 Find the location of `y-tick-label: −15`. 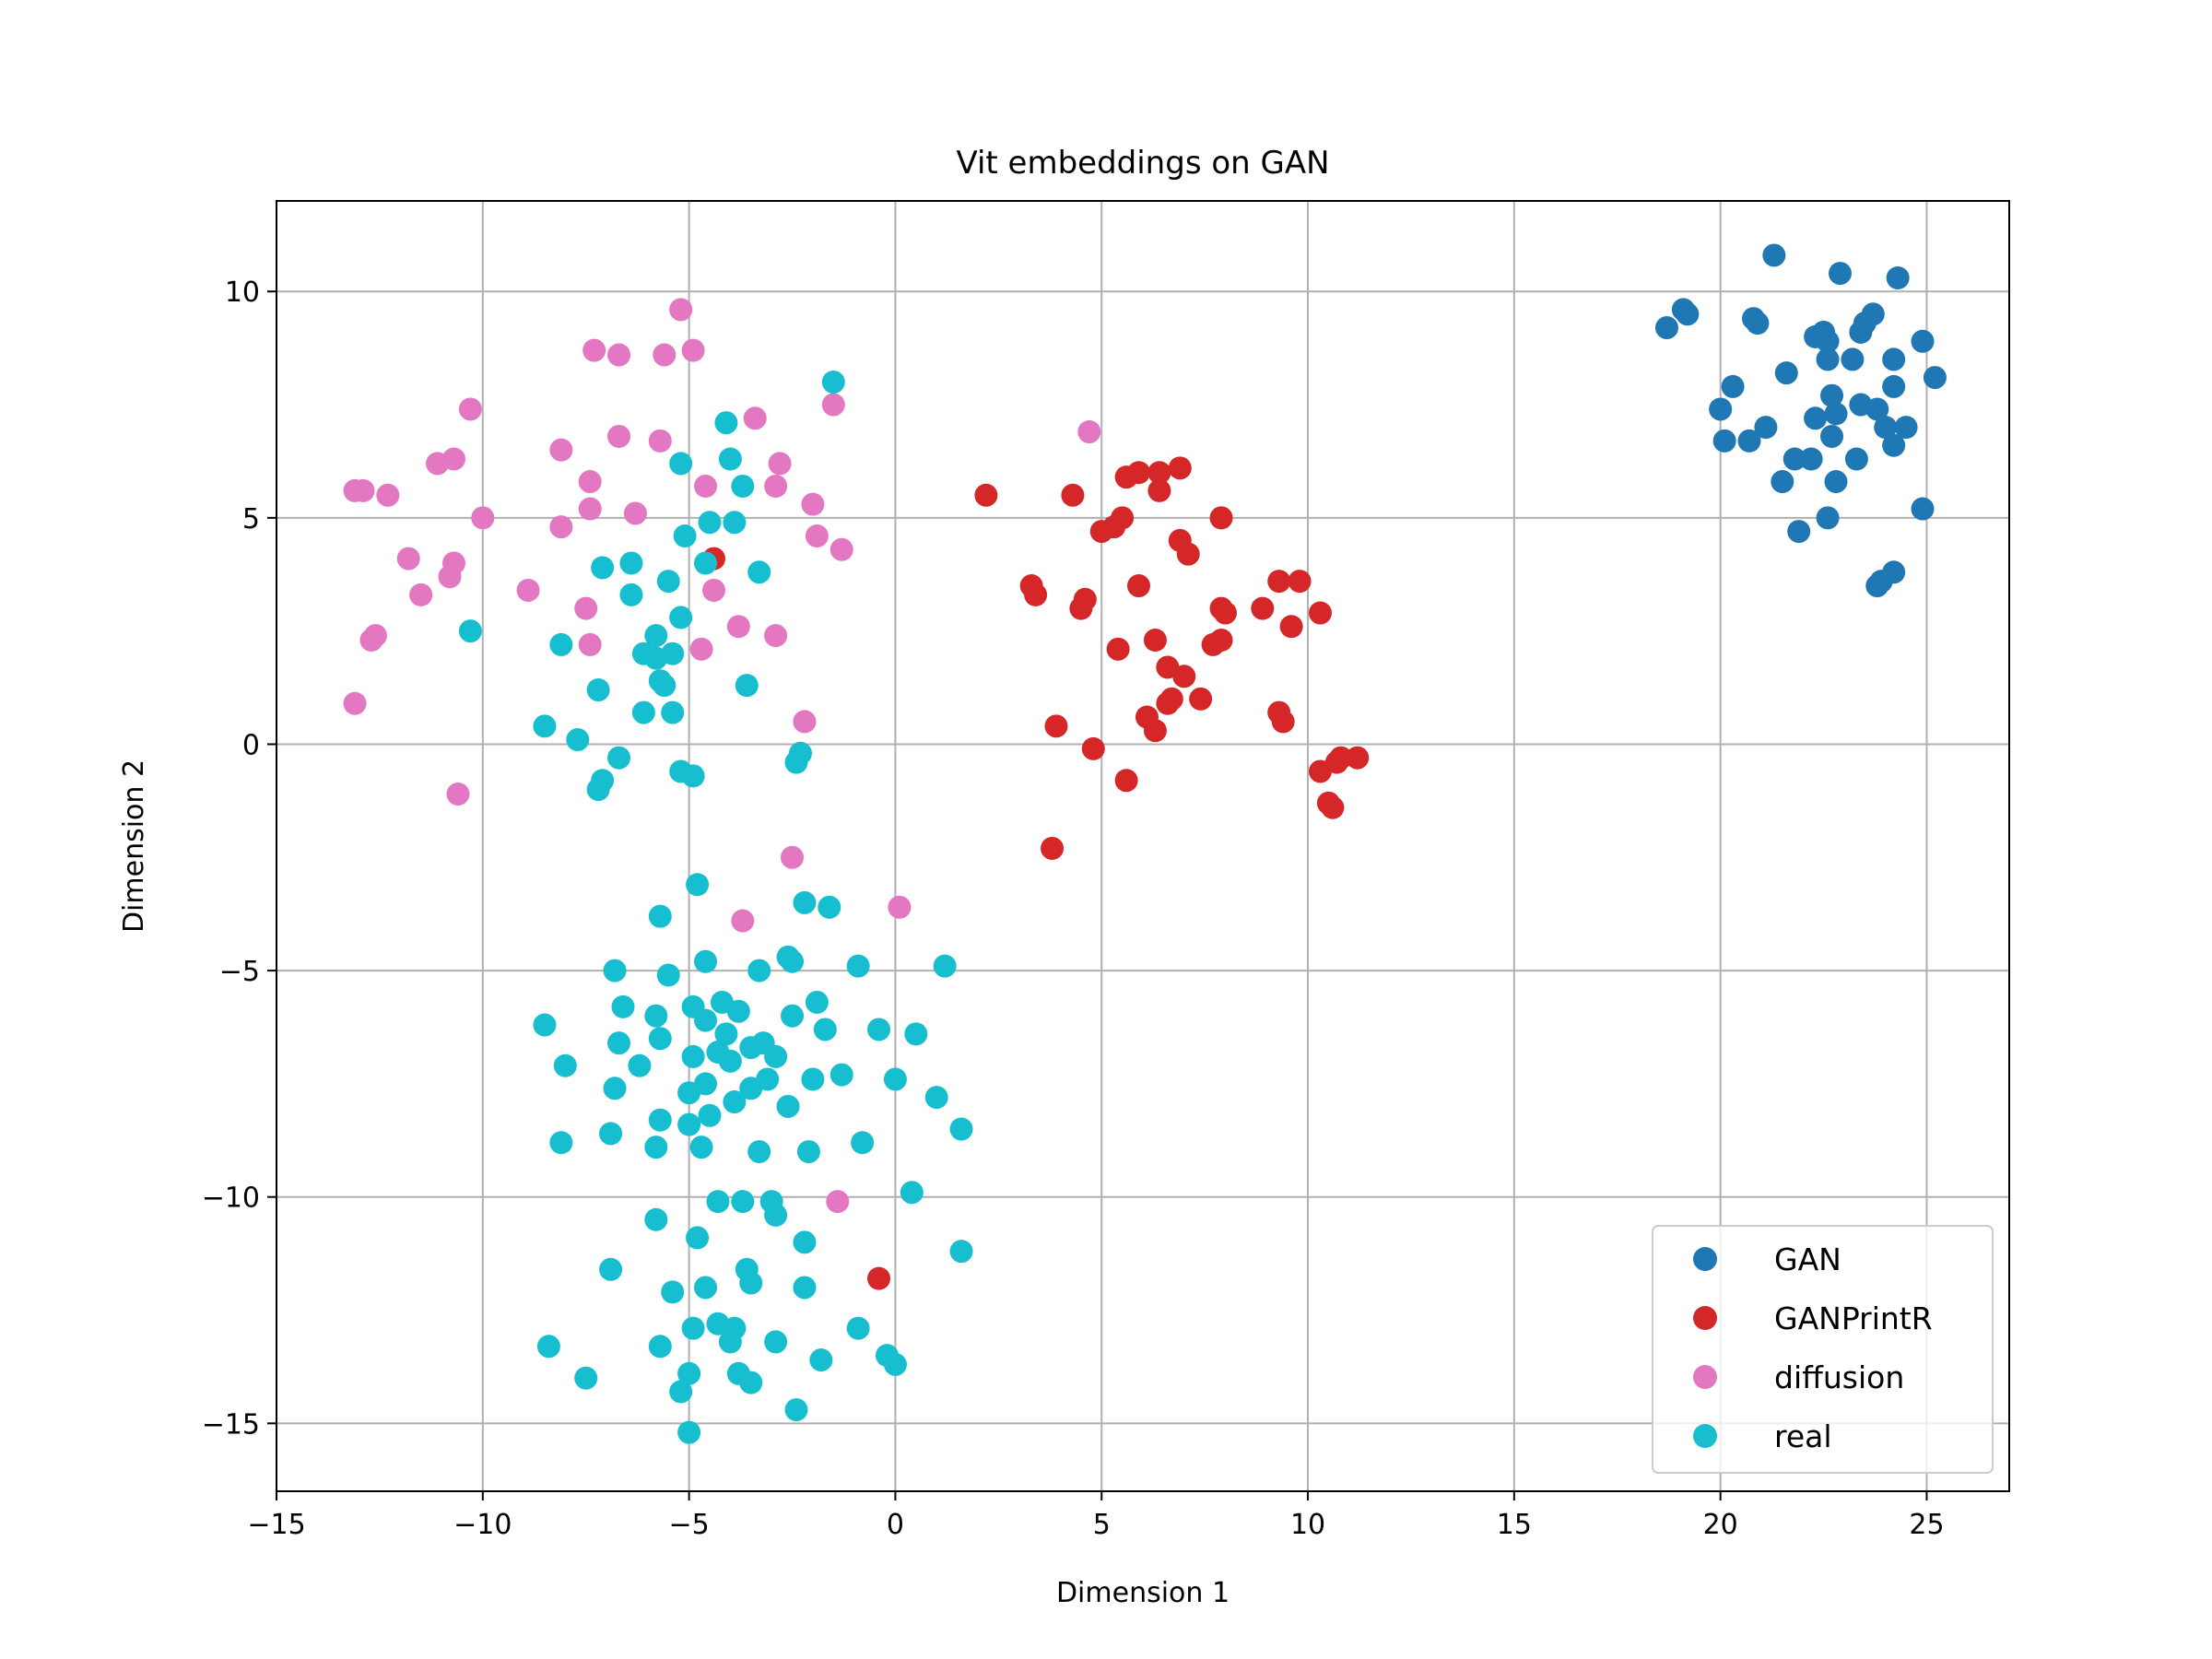

y-tick-label: −15 is located at coordinates (231, 1424).